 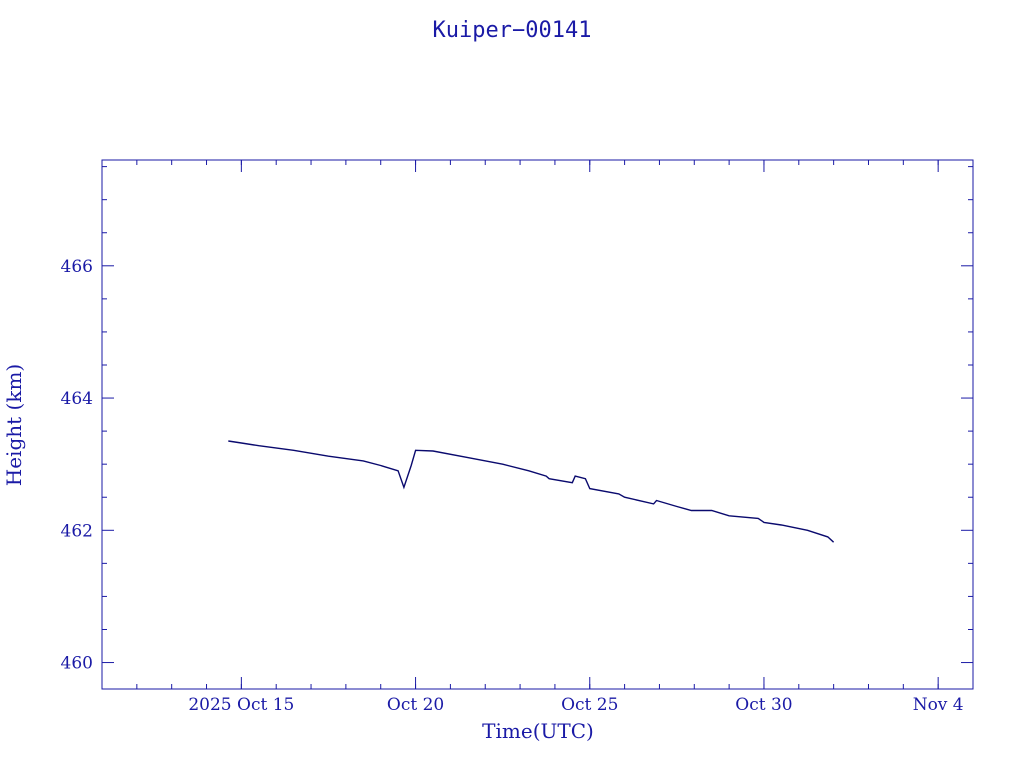 I want to click on x-tick-label: Nov 4, so click(x=938, y=705).